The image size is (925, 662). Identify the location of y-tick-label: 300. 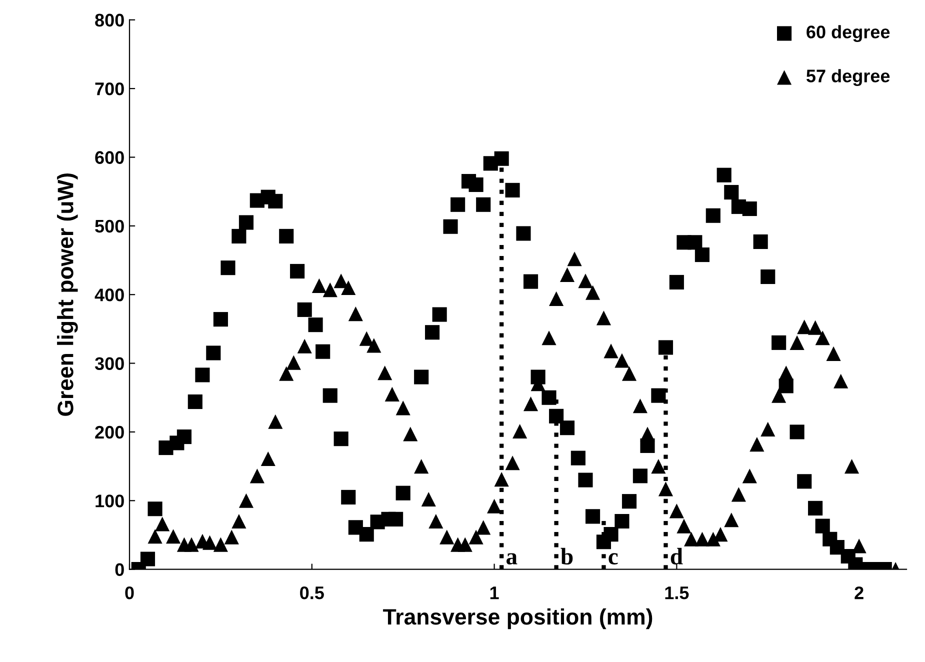
(109, 363).